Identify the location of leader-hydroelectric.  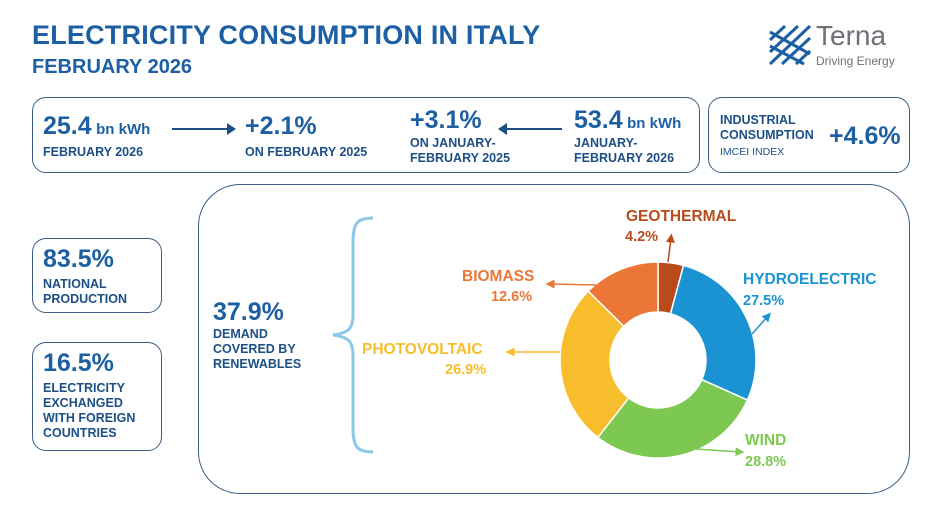
(761, 323).